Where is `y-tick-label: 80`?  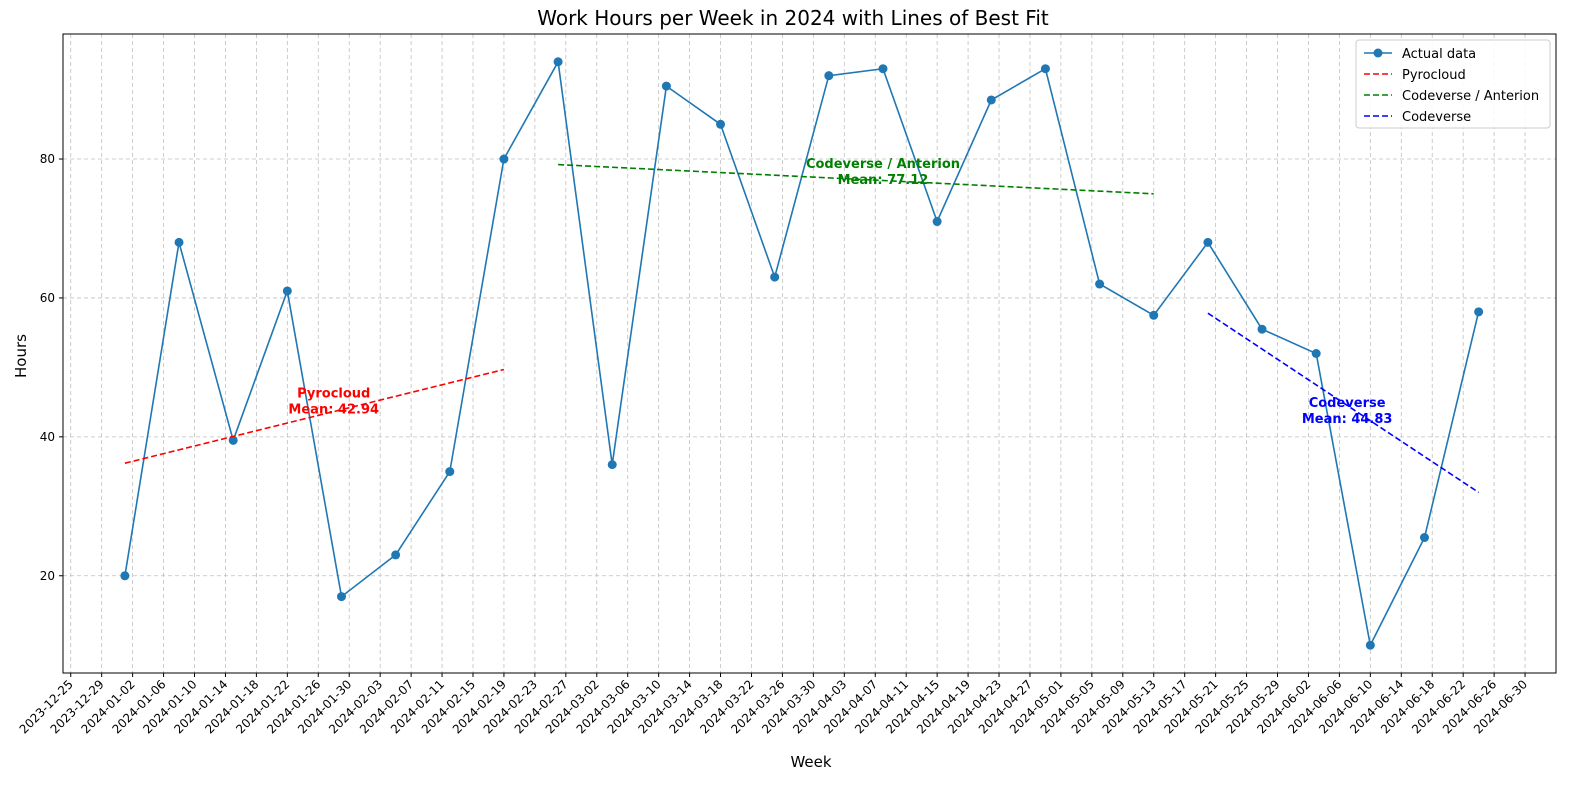
y-tick-label: 80 is located at coordinates (47, 159).